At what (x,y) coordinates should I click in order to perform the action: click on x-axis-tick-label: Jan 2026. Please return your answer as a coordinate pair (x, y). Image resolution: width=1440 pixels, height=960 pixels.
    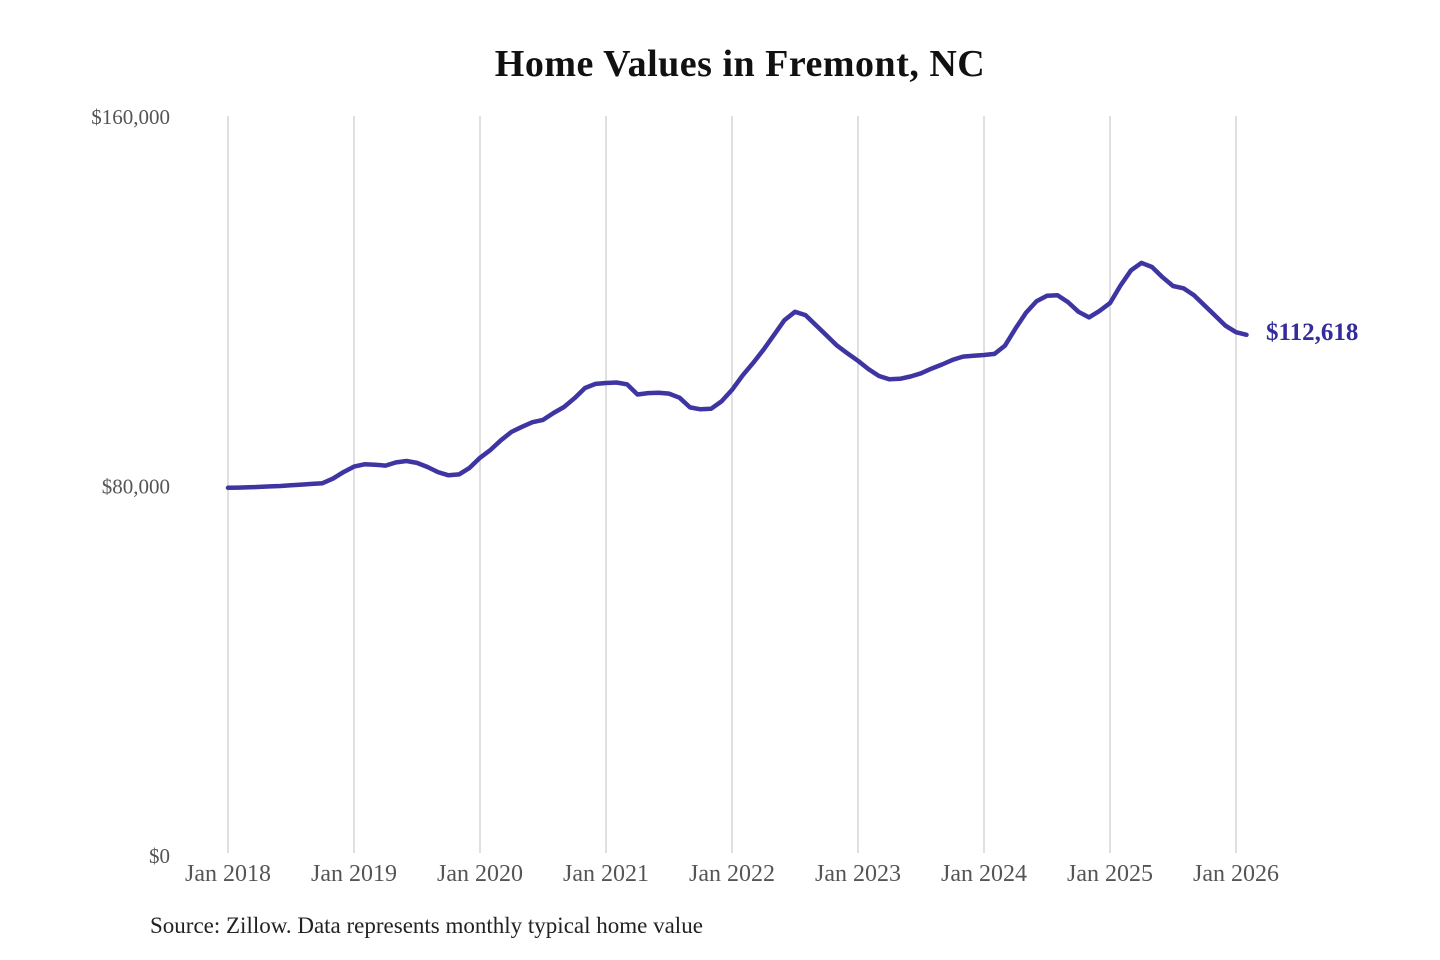
    Looking at the image, I should click on (1236, 874).